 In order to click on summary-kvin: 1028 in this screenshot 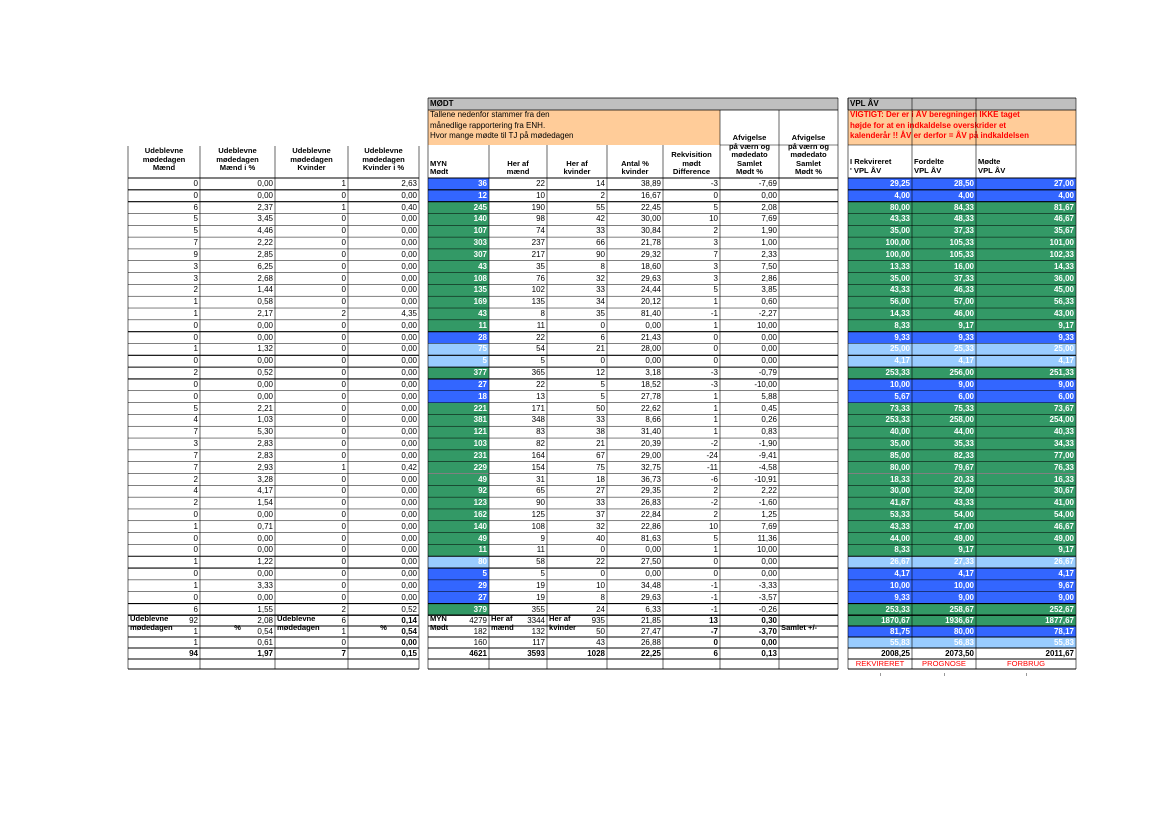, I will do `click(596, 653)`.